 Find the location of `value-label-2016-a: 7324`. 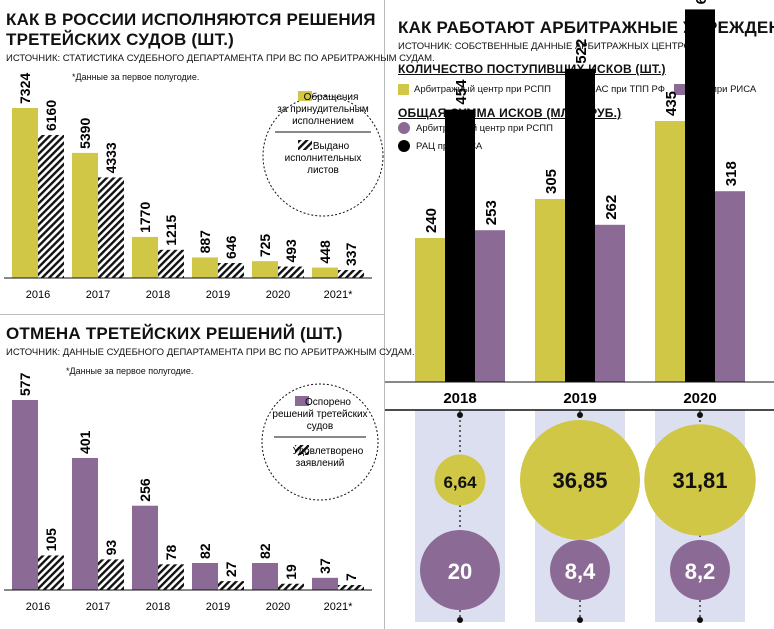

value-label-2016-a: 7324 is located at coordinates (25, 88).